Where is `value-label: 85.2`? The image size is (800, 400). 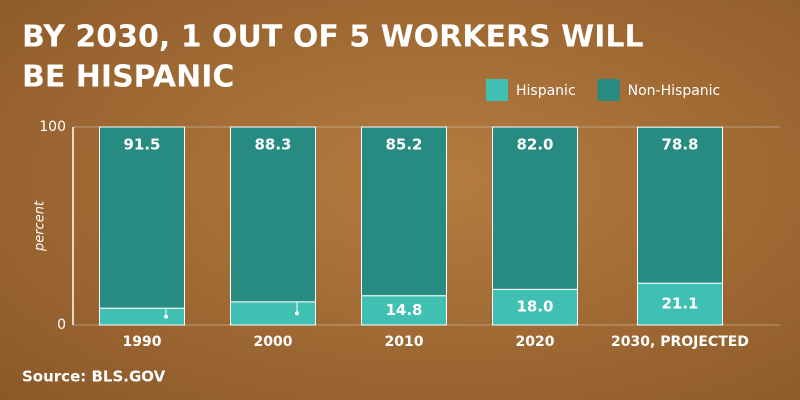 value-label: 85.2 is located at coordinates (403, 145).